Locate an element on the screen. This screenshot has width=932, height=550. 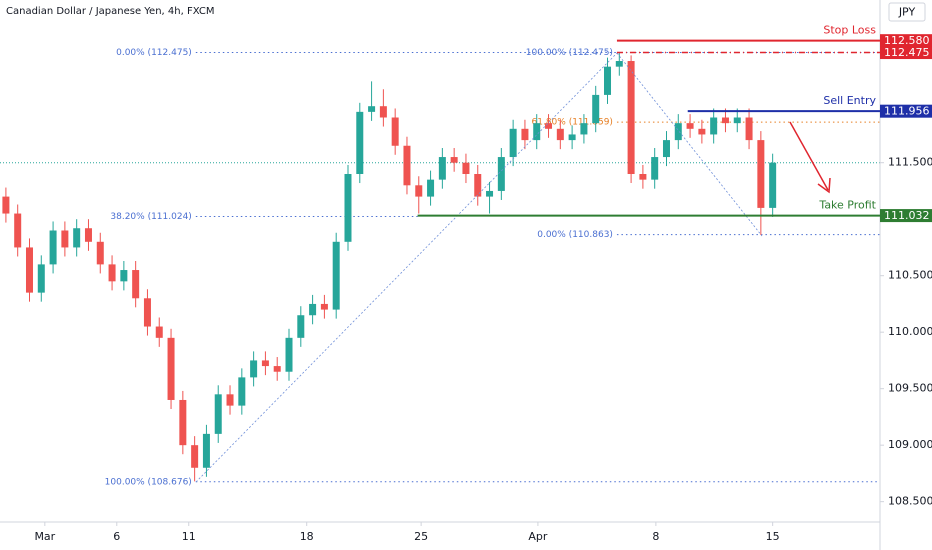
x-tick-label: 11 is located at coordinates (189, 536).